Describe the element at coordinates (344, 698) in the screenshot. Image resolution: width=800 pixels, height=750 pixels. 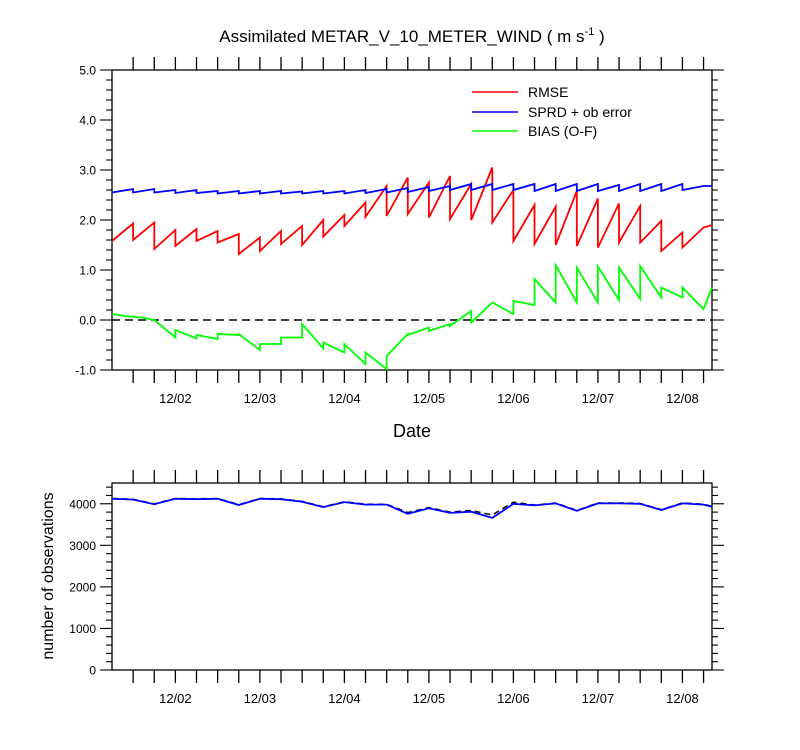
I see `bottom-xtick-label: 12/04` at that location.